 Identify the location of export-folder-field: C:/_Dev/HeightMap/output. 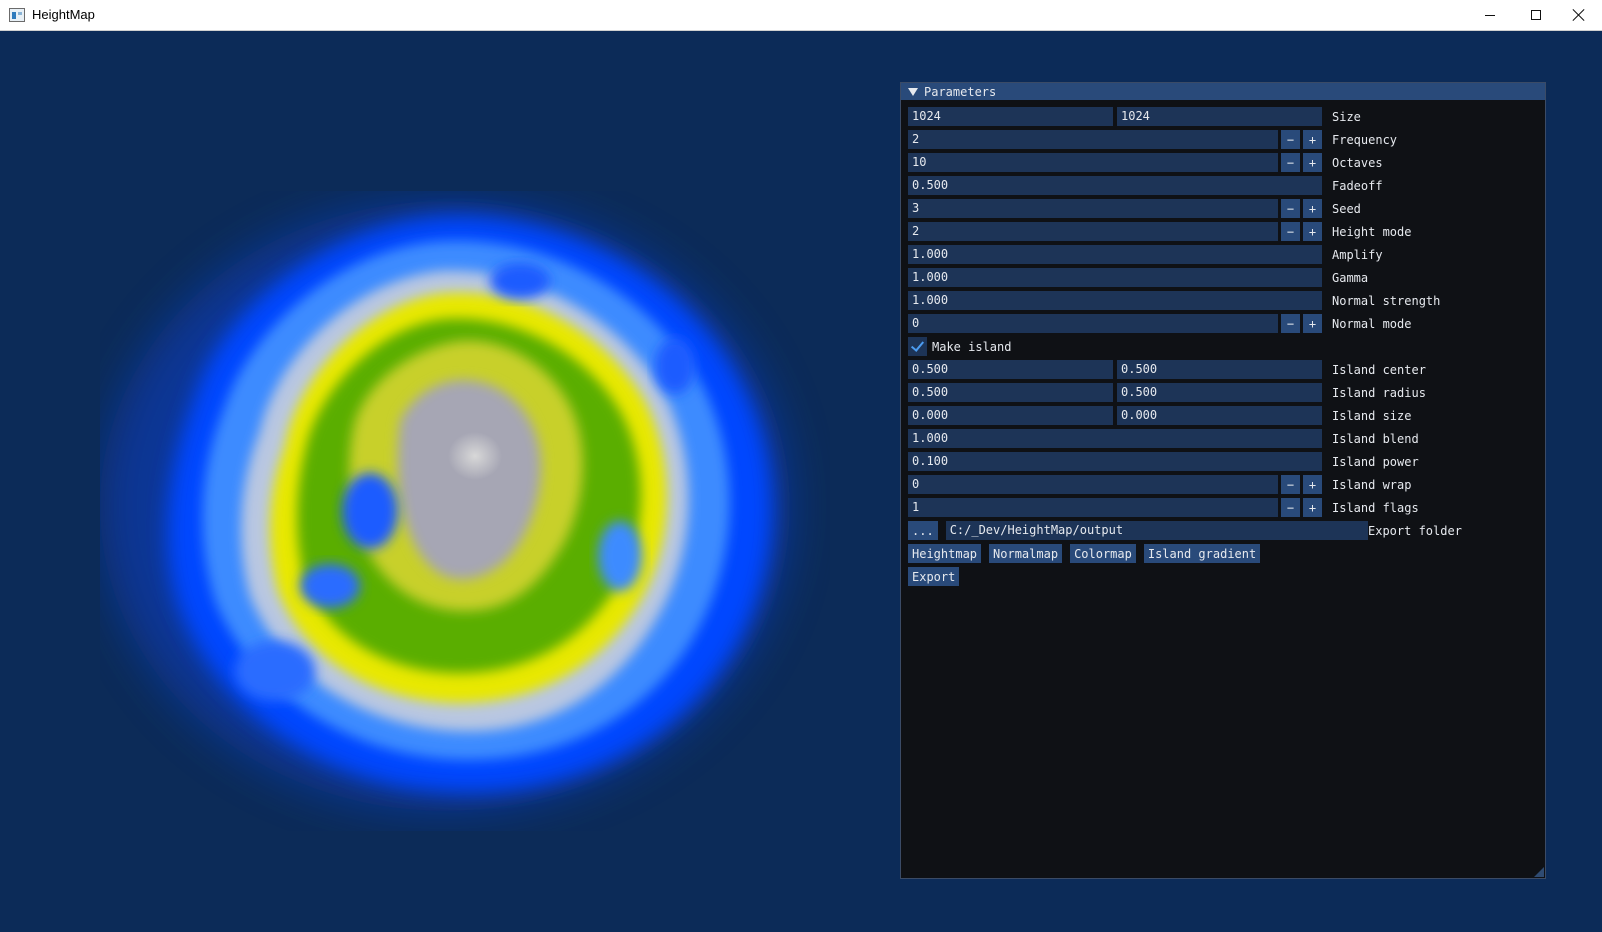
(1156, 530).